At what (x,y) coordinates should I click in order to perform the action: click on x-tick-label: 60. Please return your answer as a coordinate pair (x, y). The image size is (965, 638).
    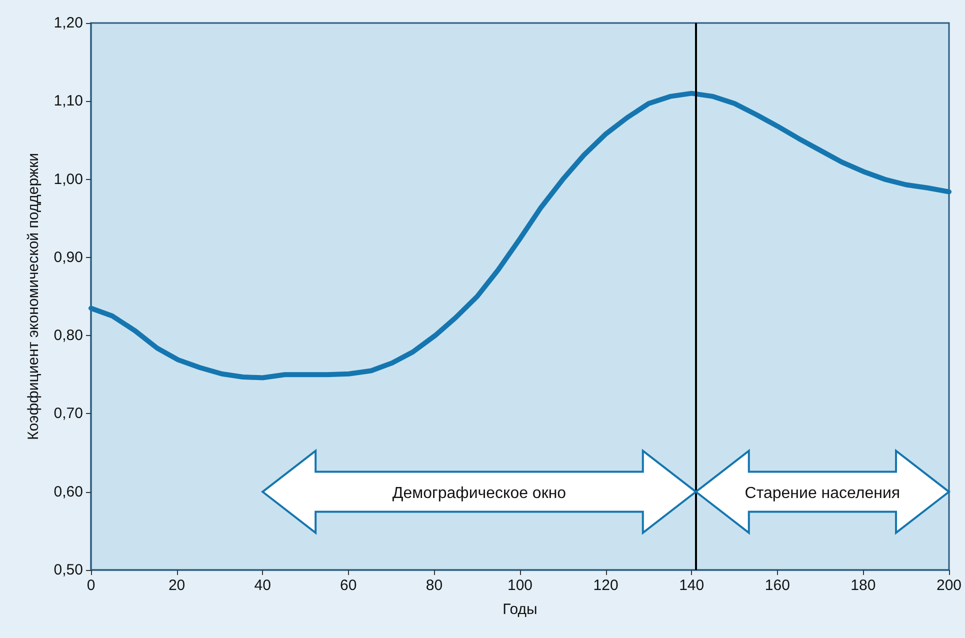
    Looking at the image, I should click on (348, 585).